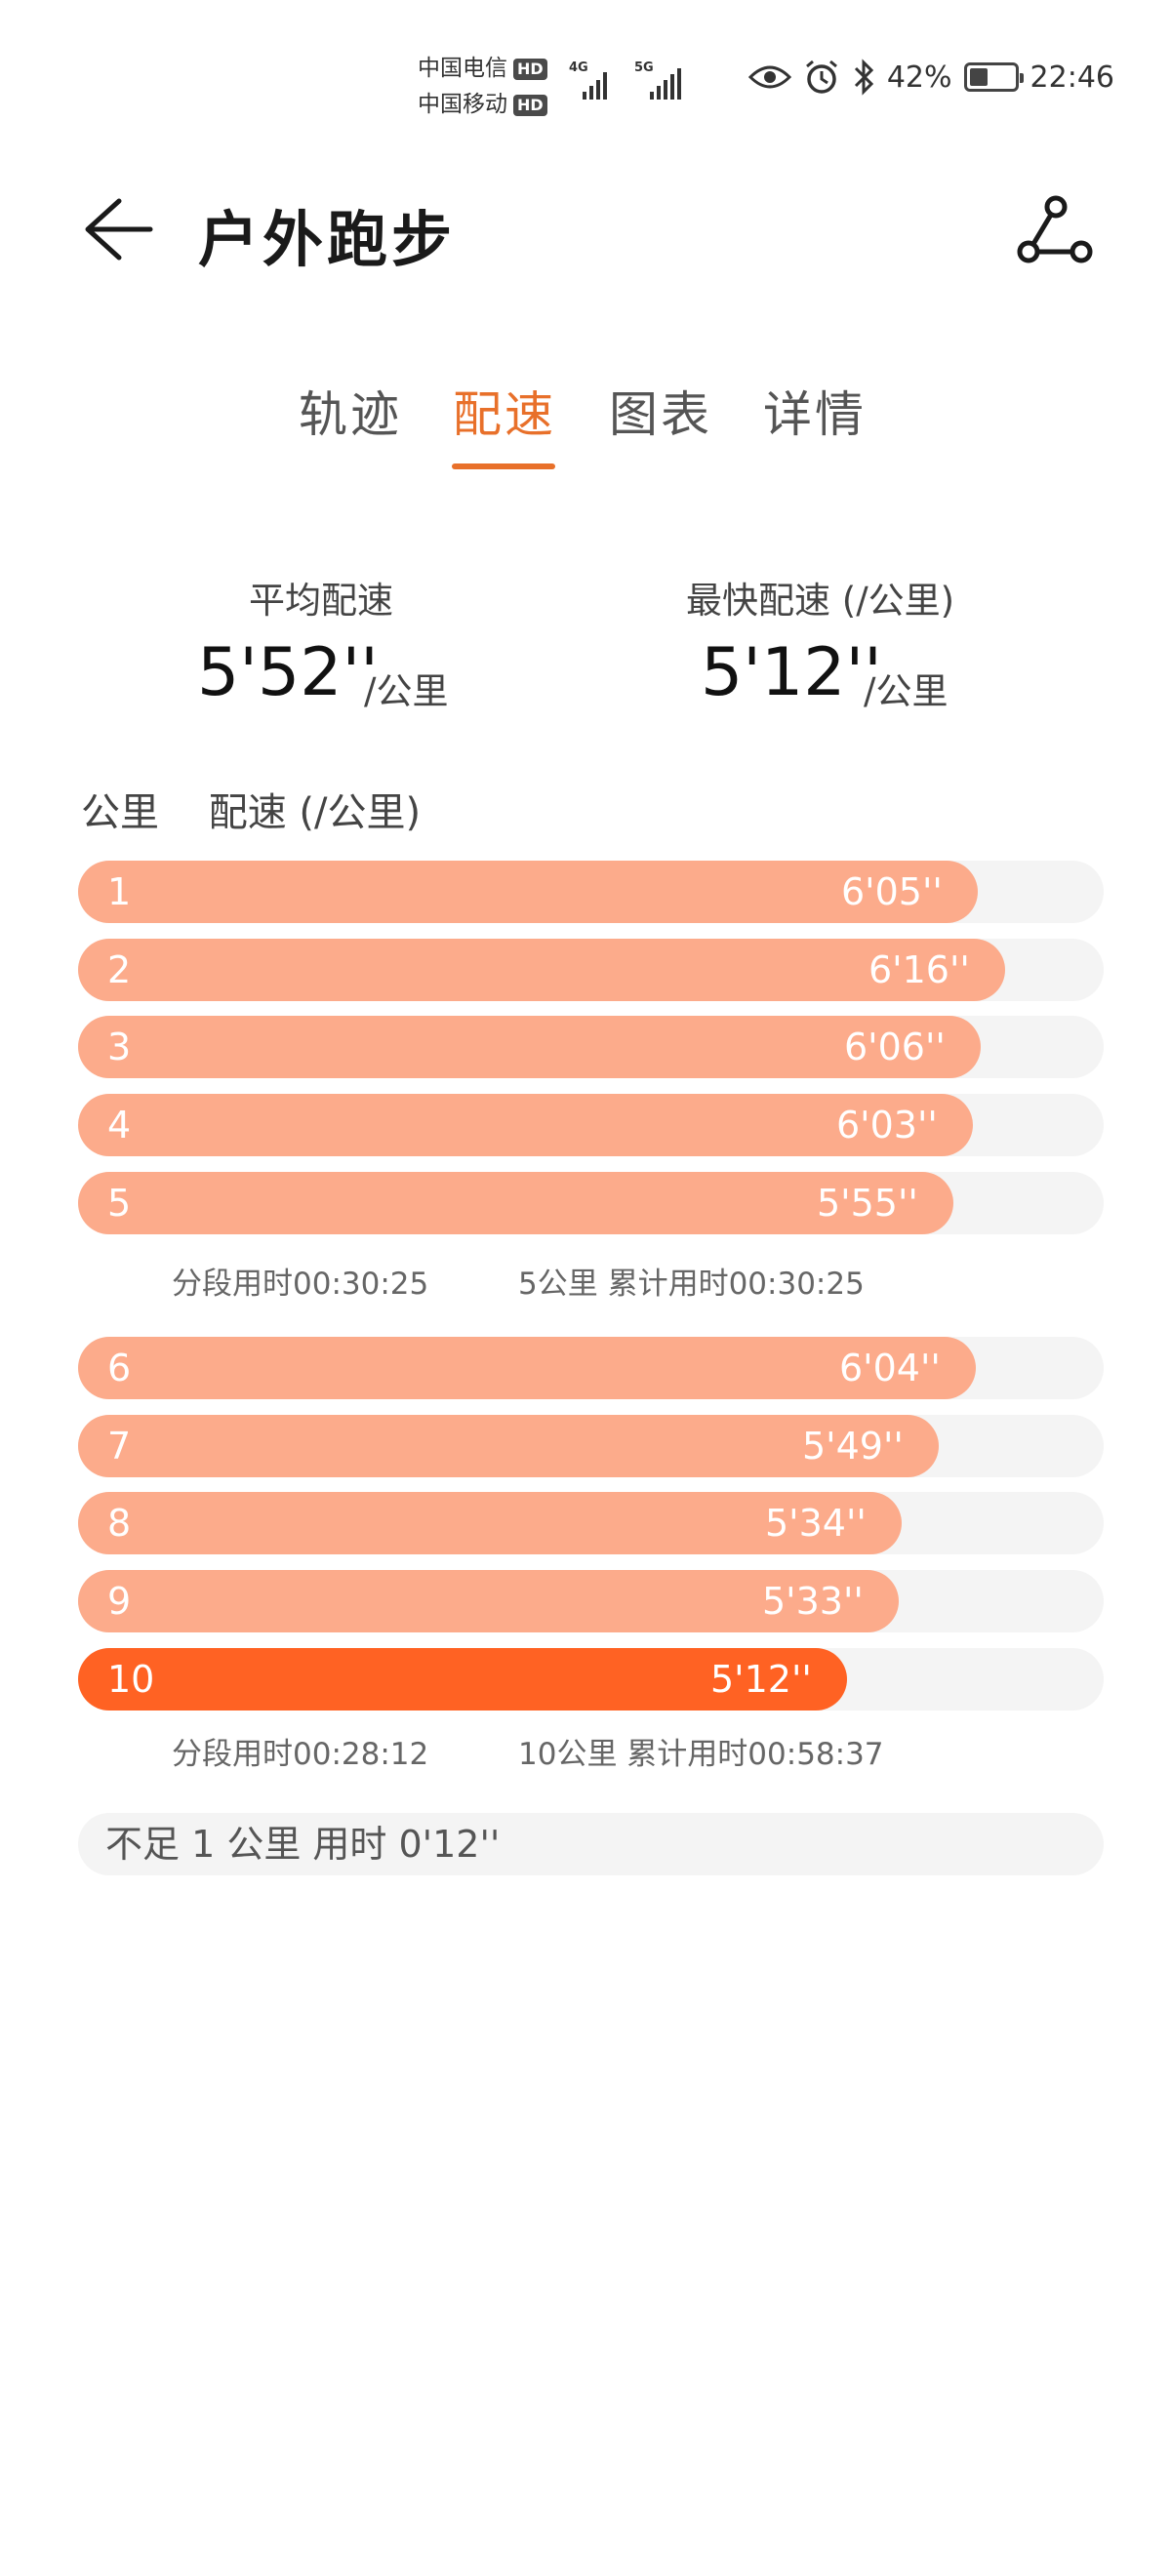 The height and width of the screenshot is (2576, 1171). I want to click on split-pace: 5'33'', so click(813, 1601).